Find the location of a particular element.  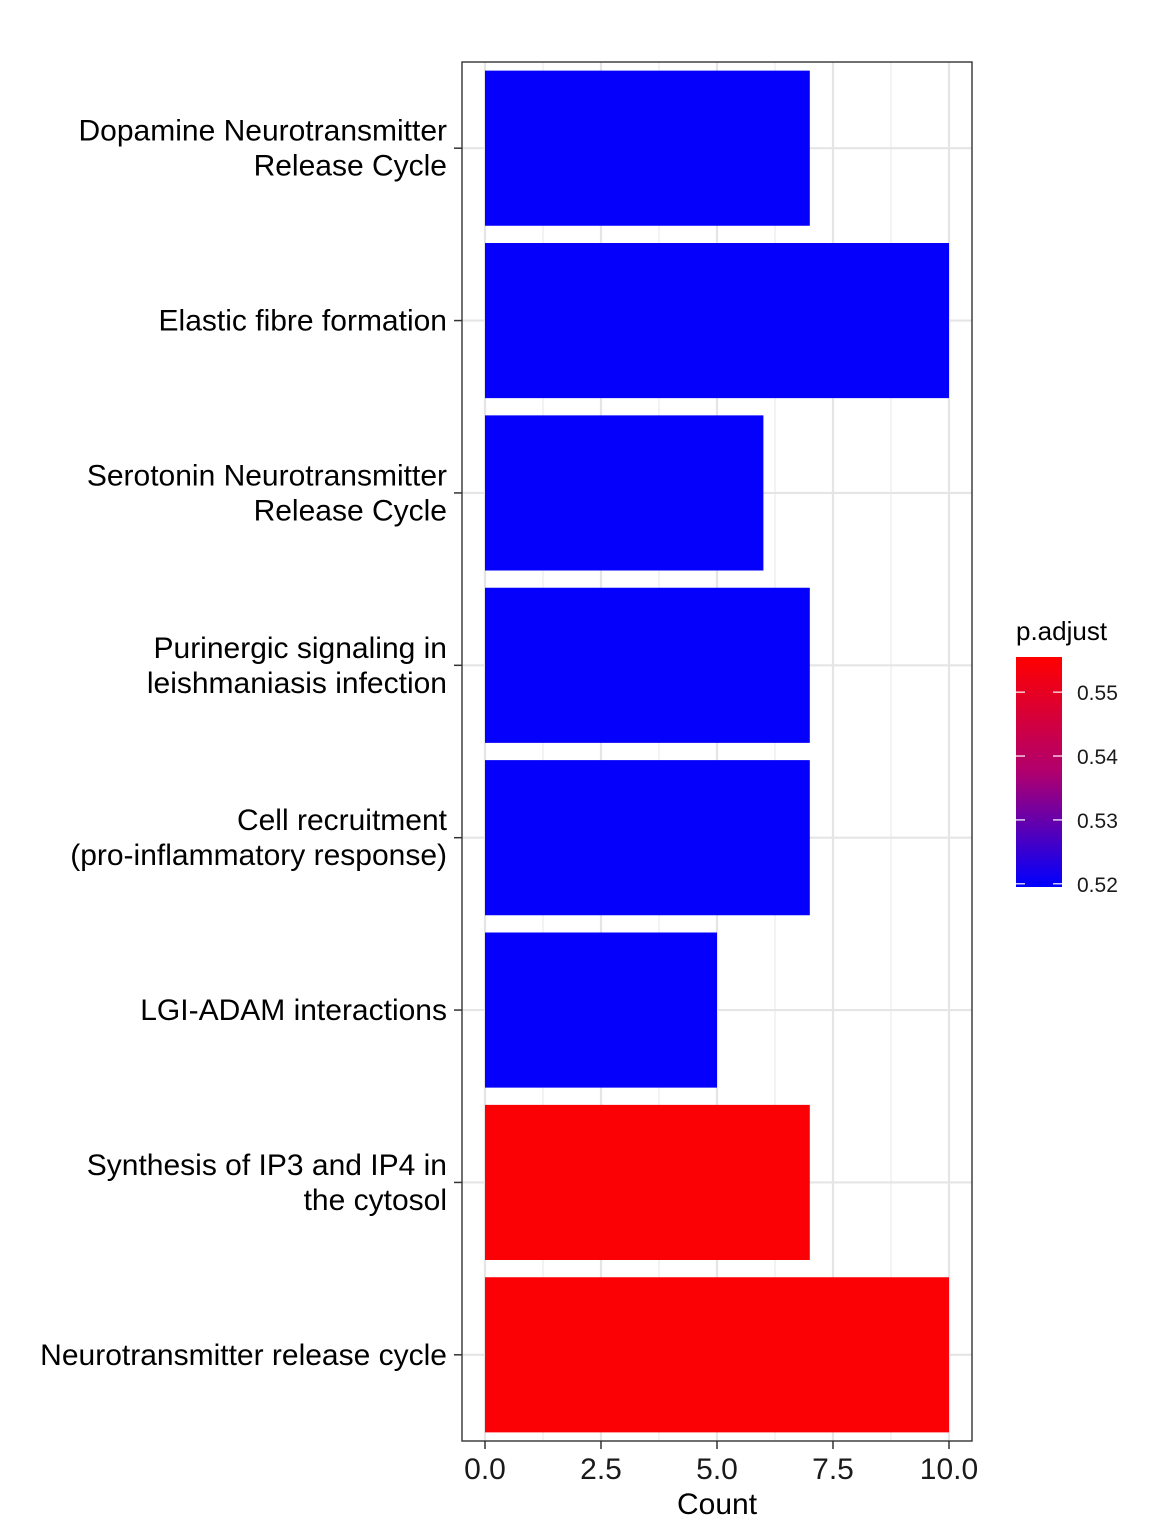

x-tick-label: 0.0 is located at coordinates (485, 1469).